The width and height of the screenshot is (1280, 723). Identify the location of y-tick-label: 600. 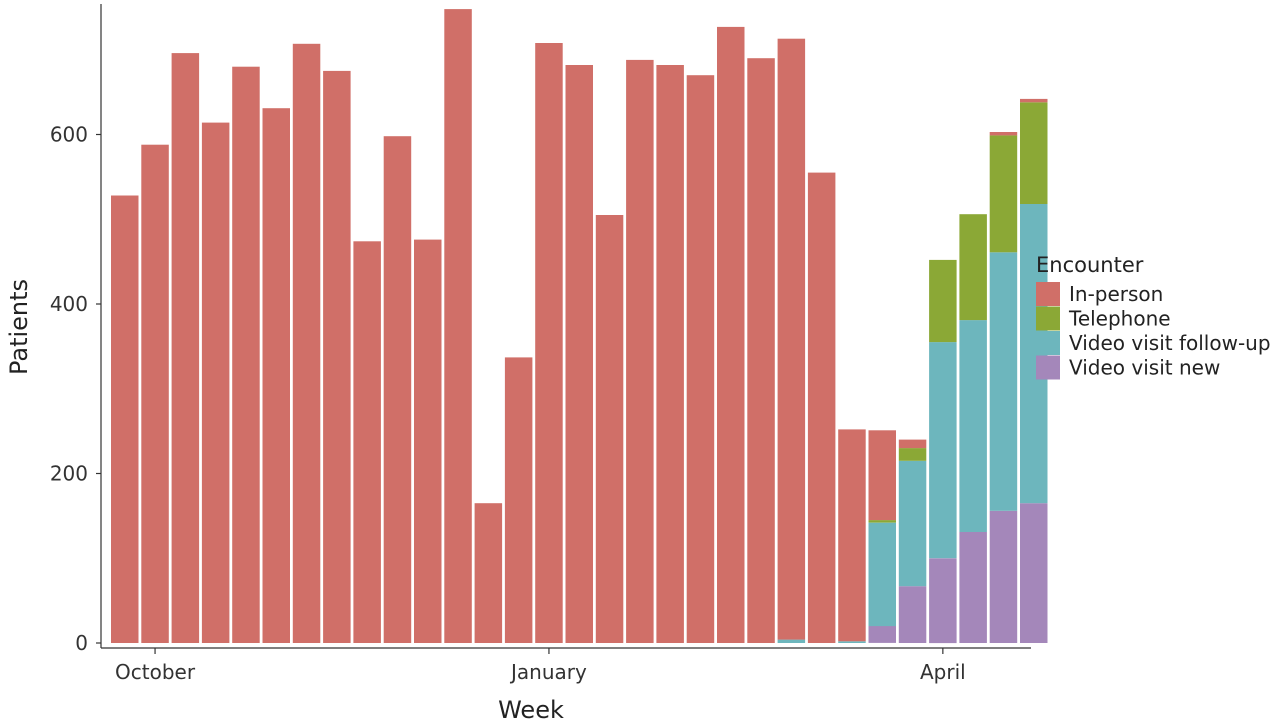
(69, 135).